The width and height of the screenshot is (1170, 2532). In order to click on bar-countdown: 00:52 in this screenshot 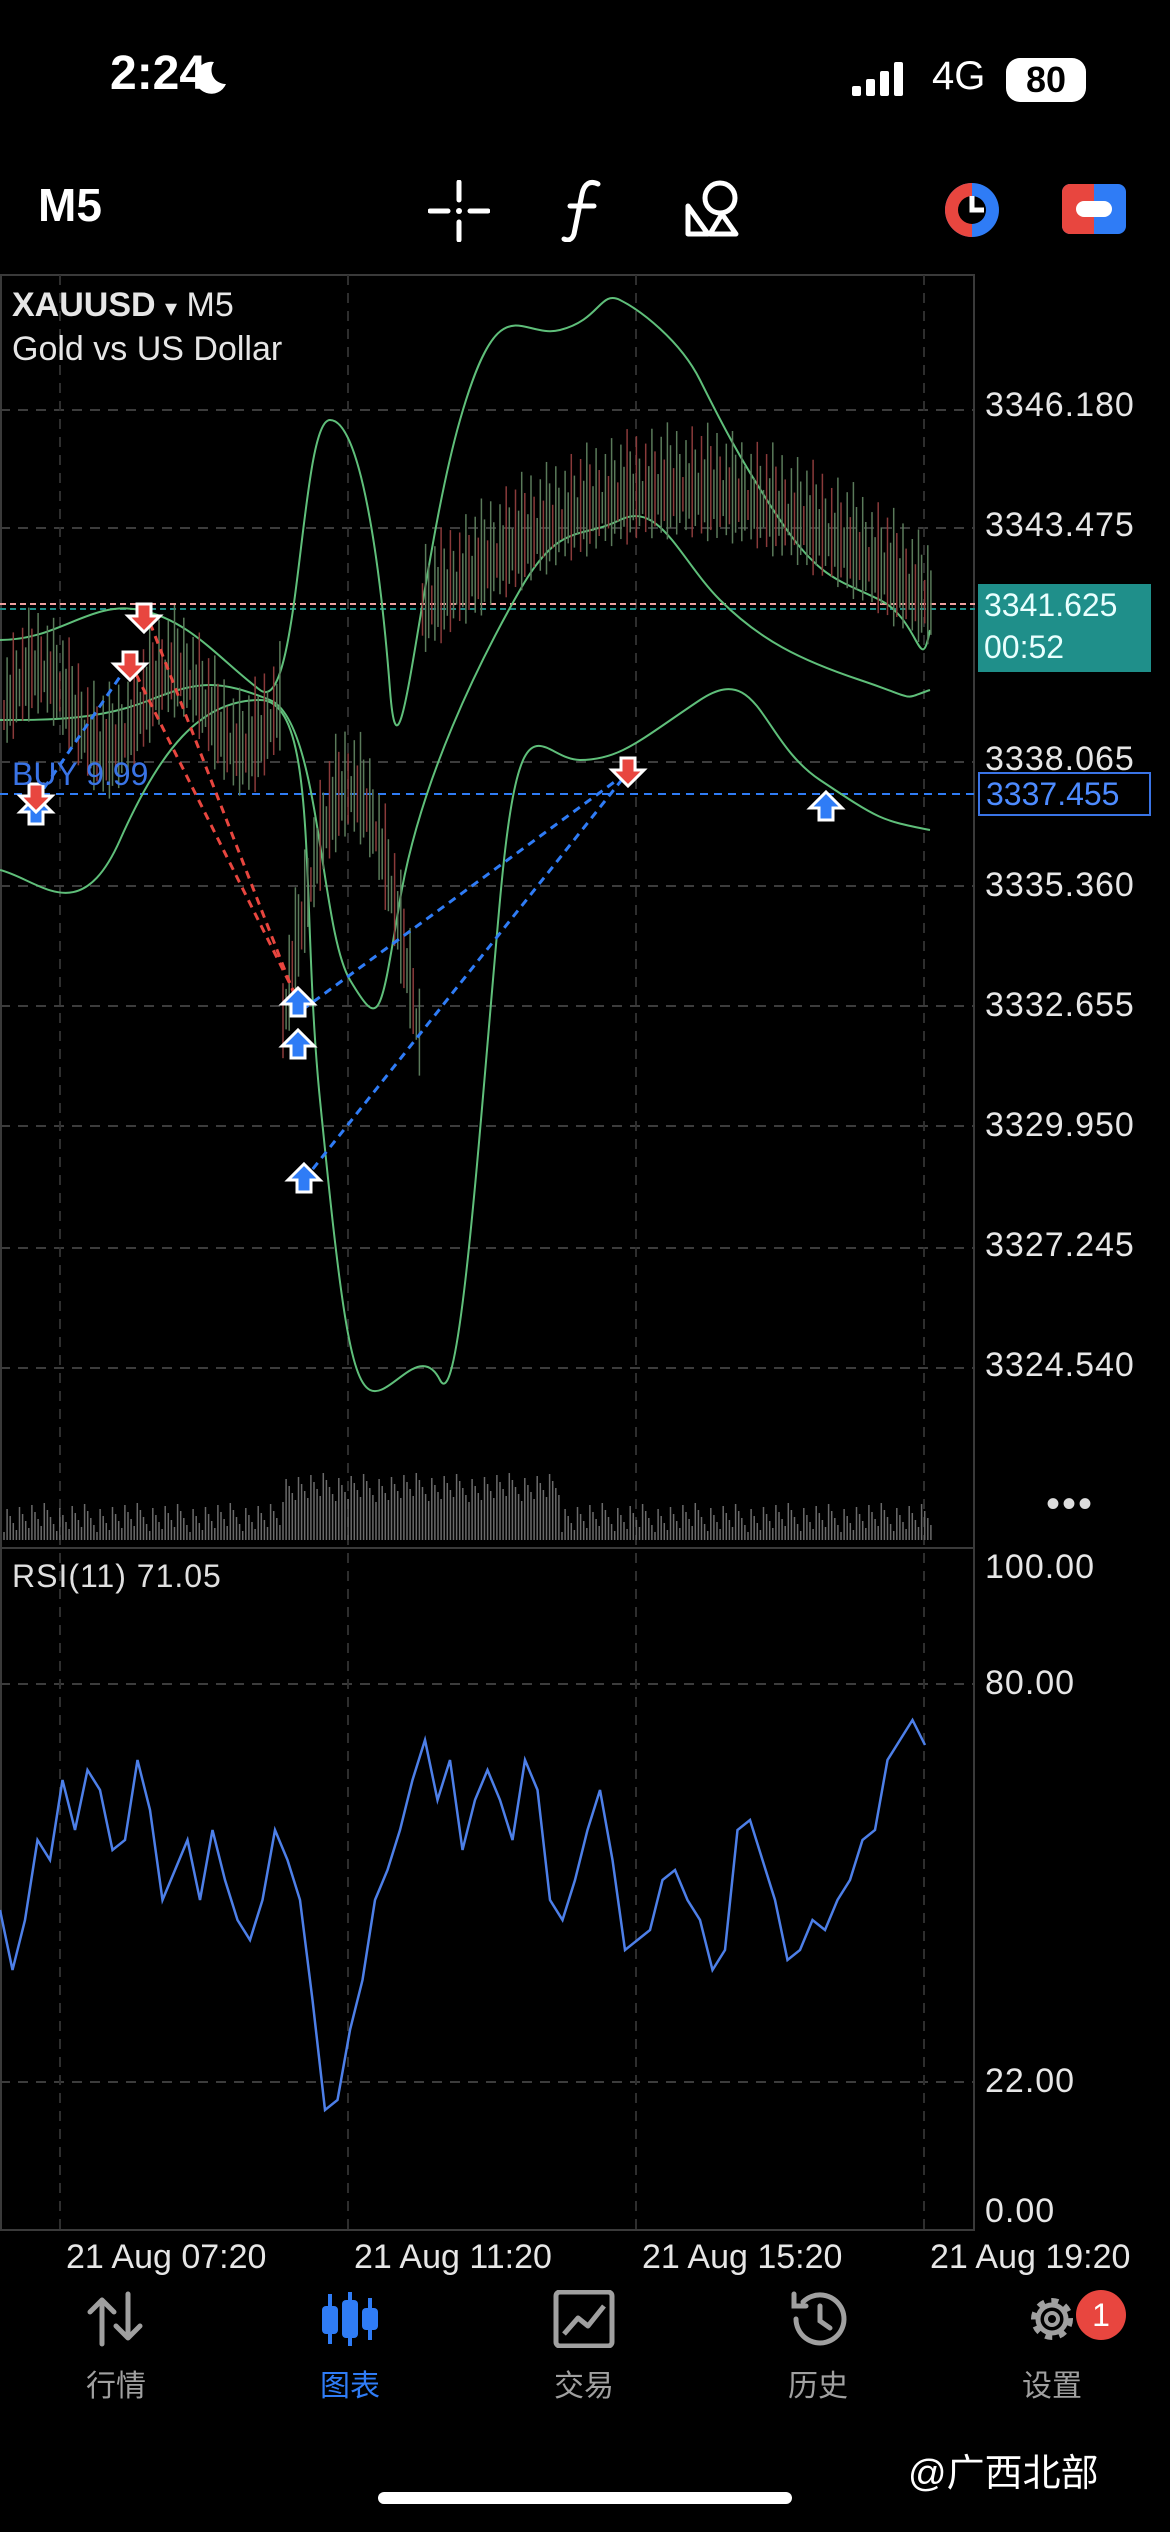, I will do `click(1024, 647)`.